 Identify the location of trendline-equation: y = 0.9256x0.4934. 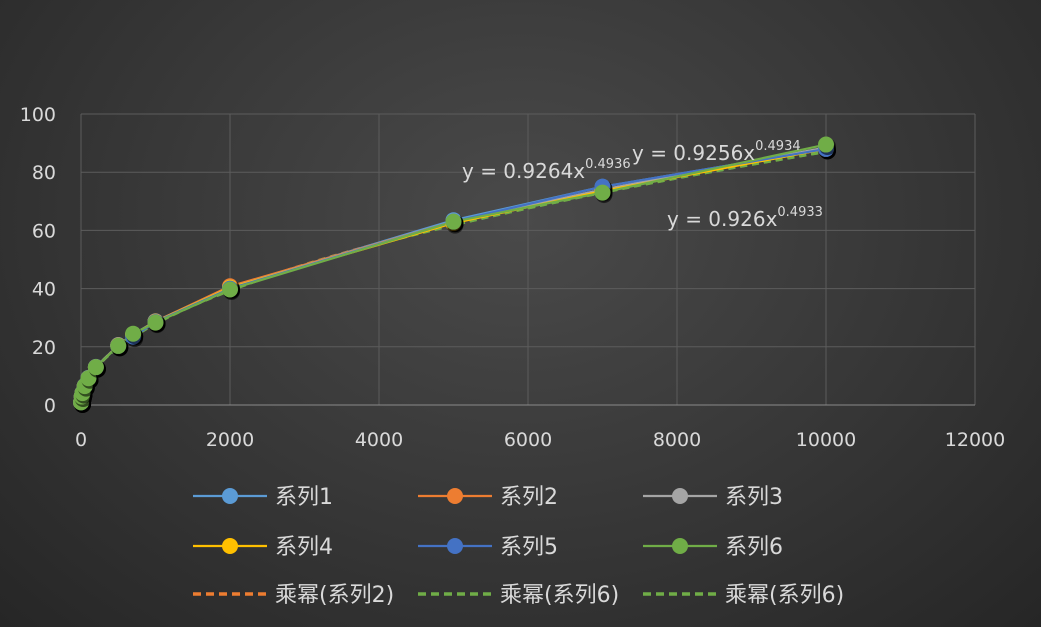
(716, 152).